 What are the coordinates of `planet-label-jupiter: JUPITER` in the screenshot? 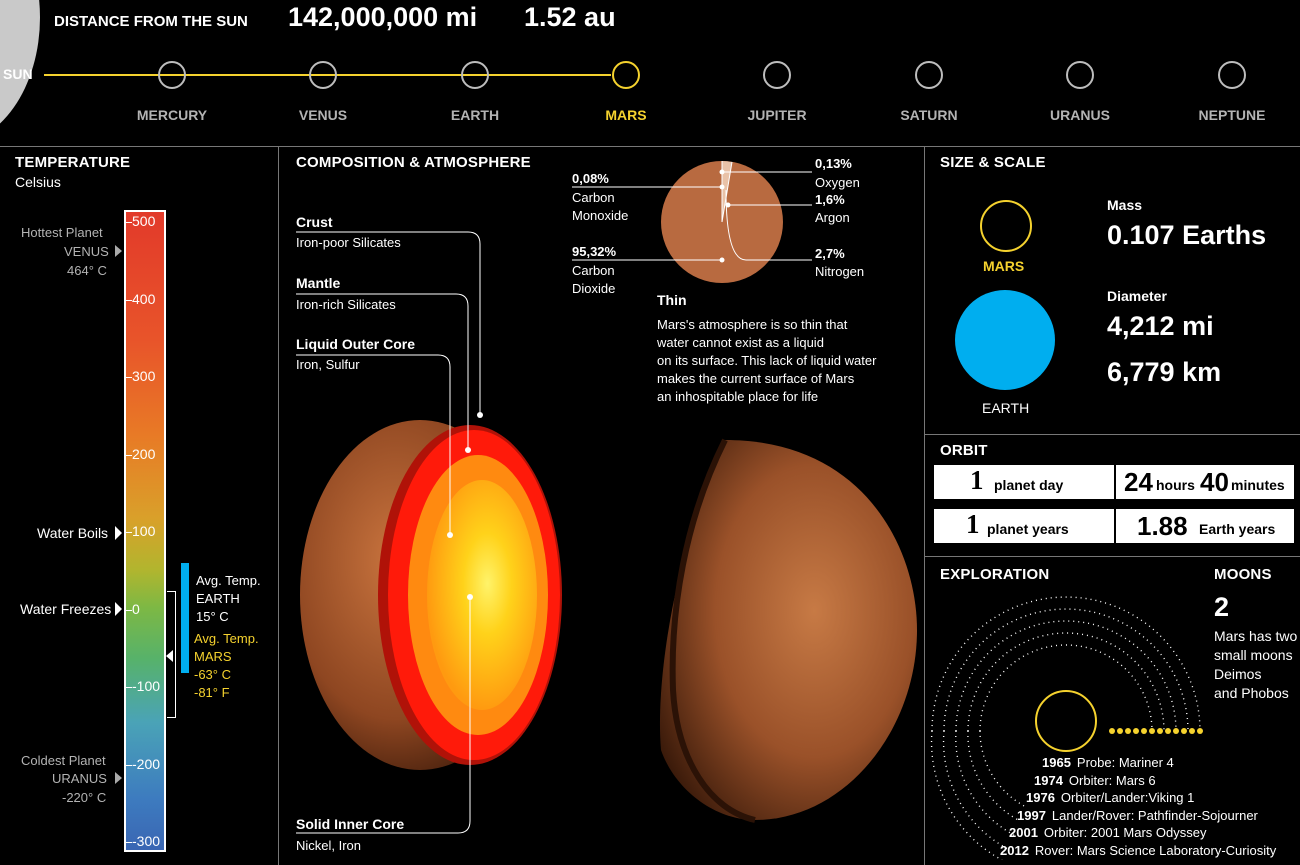 It's located at (777, 115).